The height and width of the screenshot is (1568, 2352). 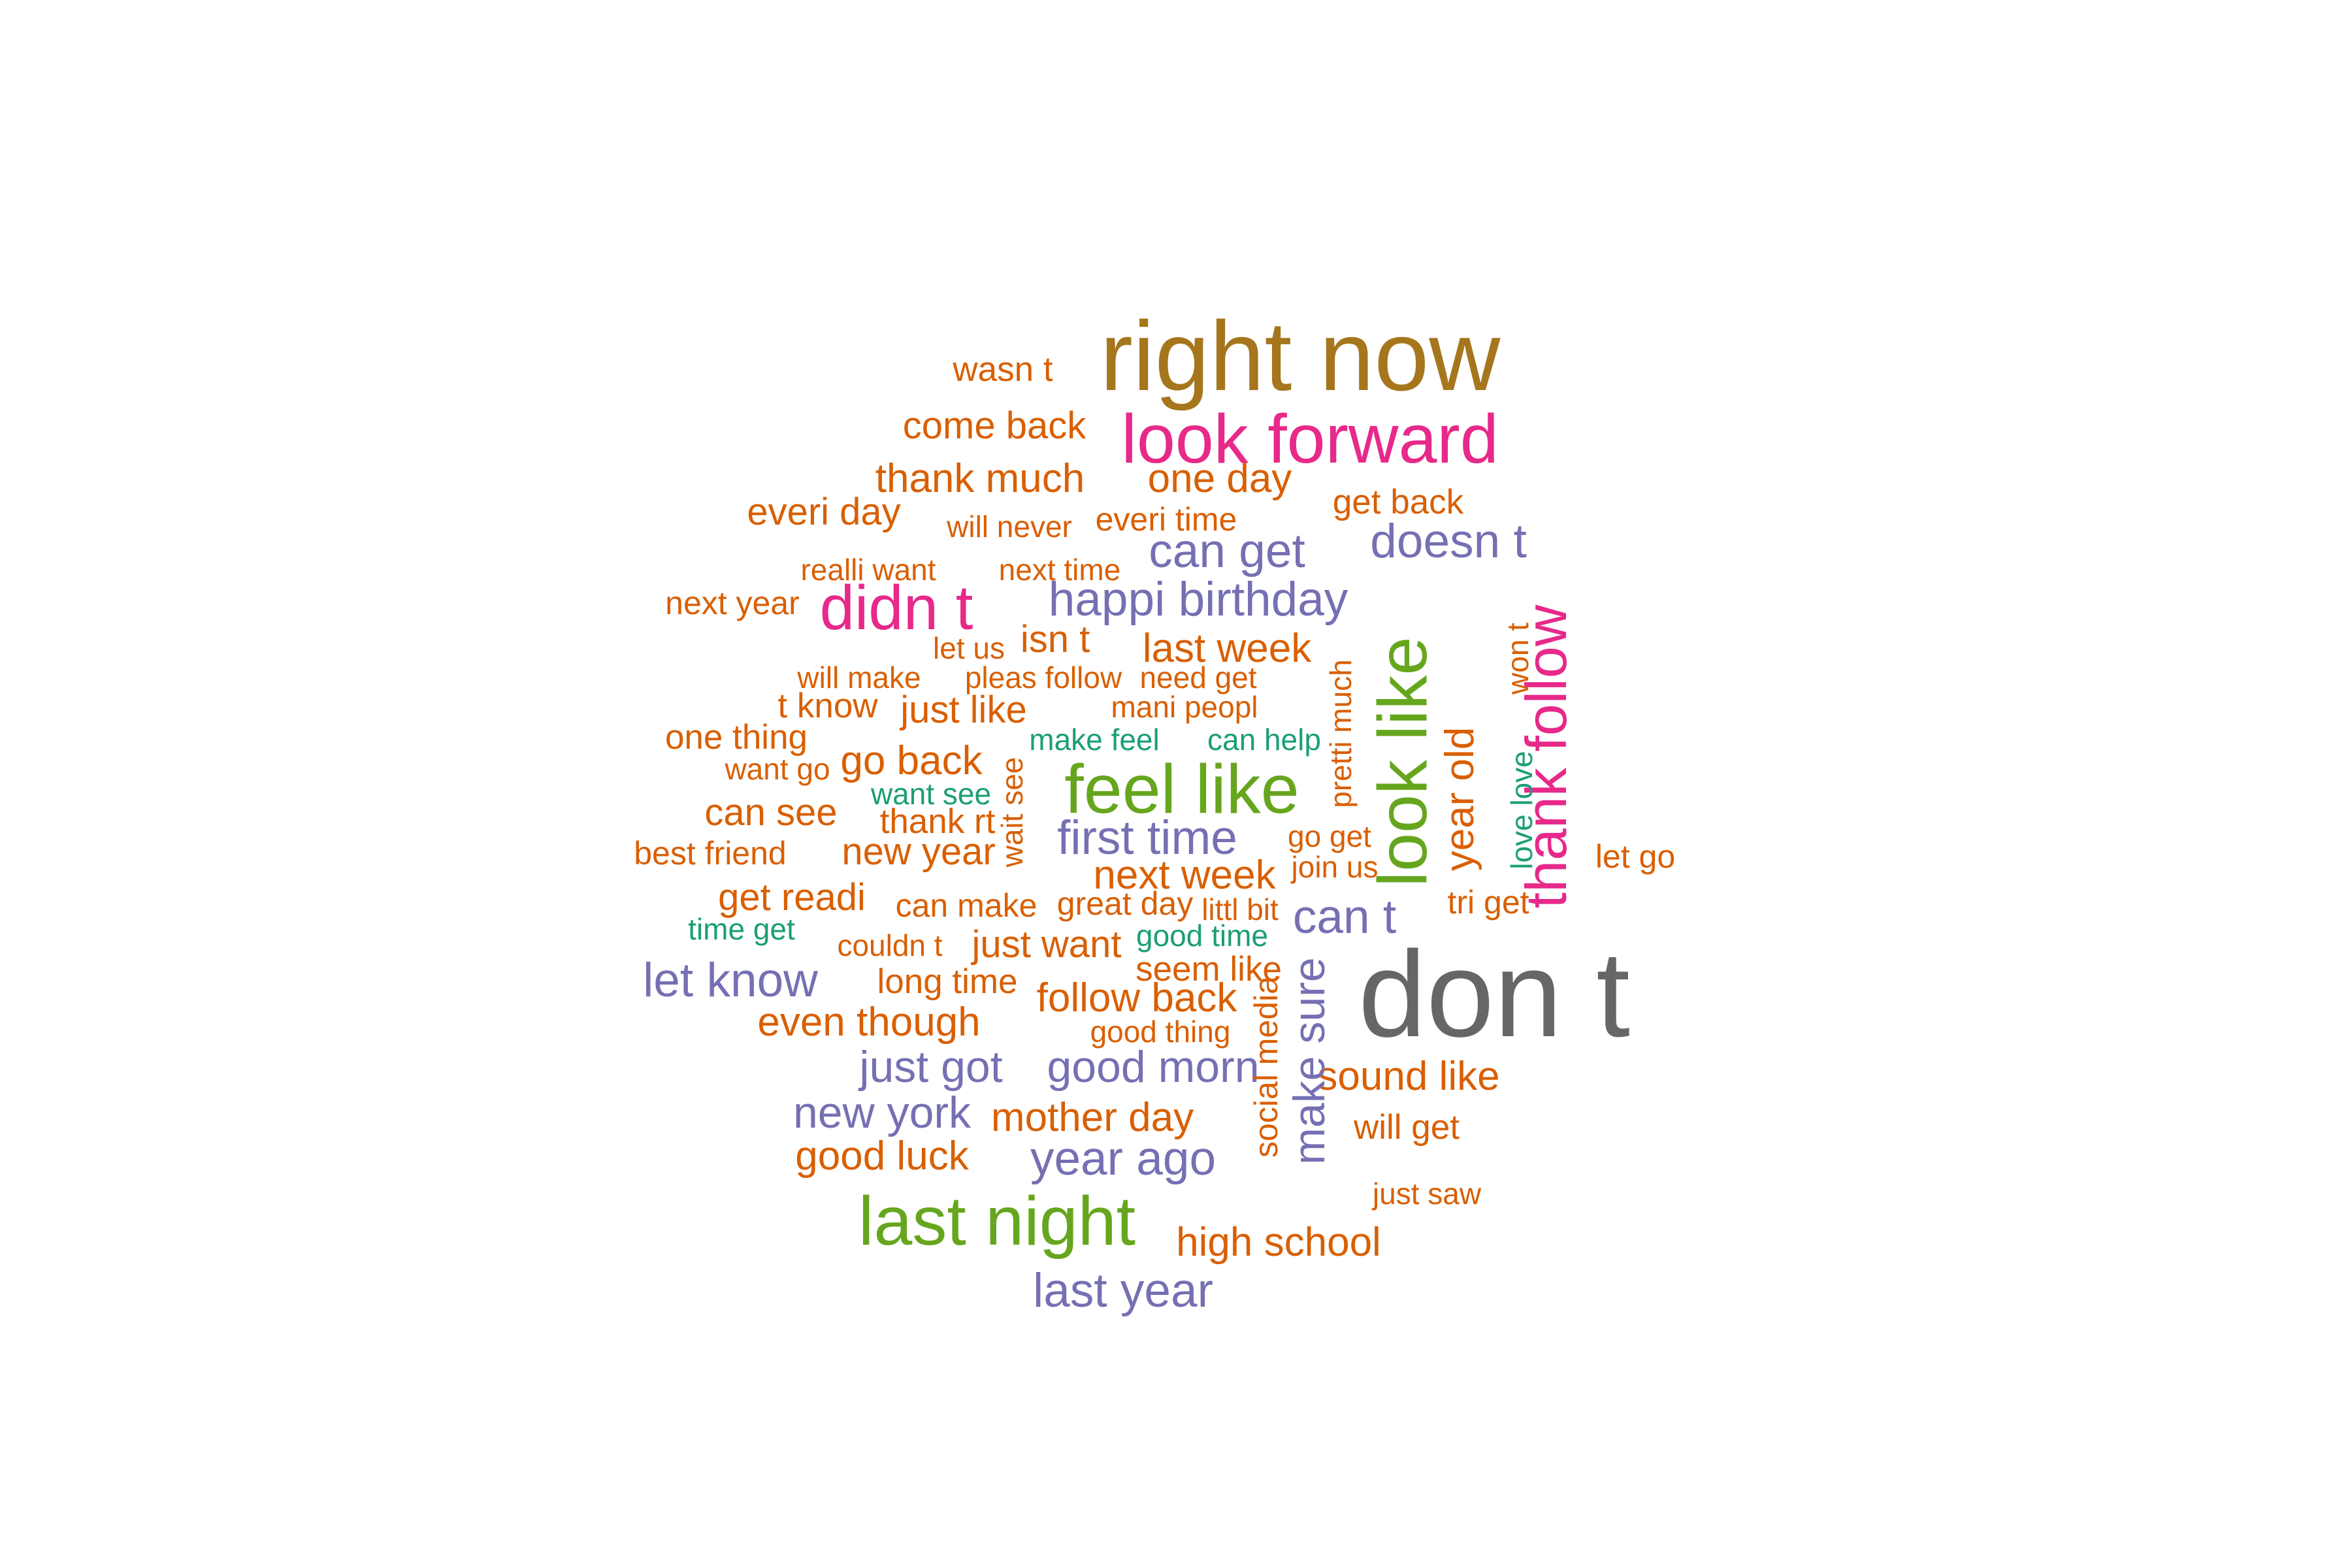 What do you see at coordinates (827, 706) in the screenshot?
I see `cloud-word-t-know: t know` at bounding box center [827, 706].